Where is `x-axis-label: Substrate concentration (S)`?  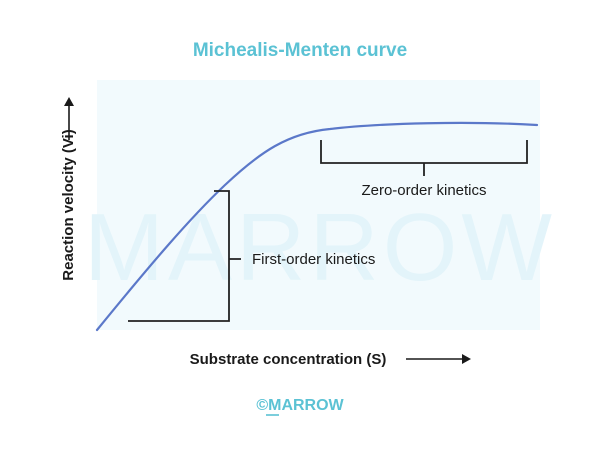 x-axis-label: Substrate concentration (S) is located at coordinates (288, 359).